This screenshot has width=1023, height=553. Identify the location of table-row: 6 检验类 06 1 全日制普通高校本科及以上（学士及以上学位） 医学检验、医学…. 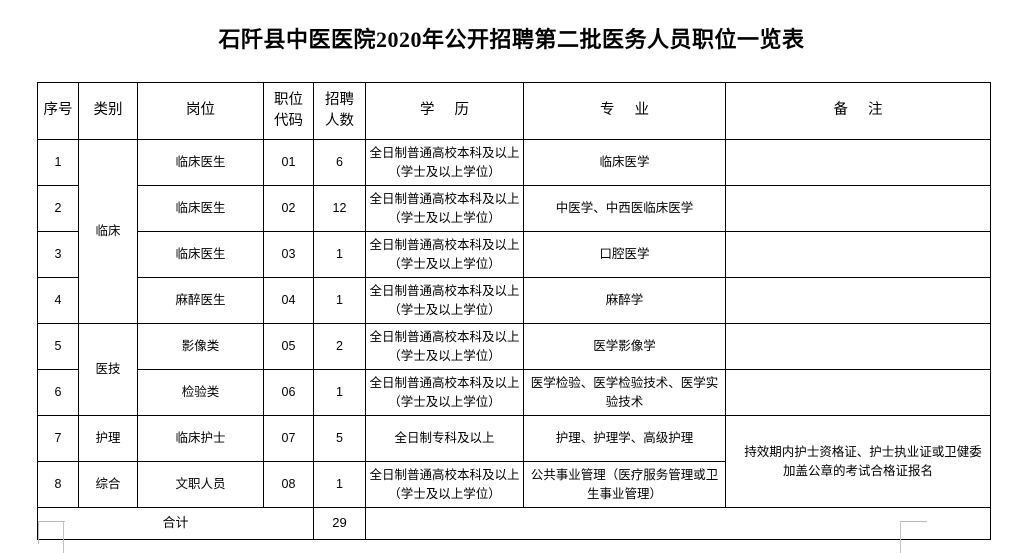
(514, 392).